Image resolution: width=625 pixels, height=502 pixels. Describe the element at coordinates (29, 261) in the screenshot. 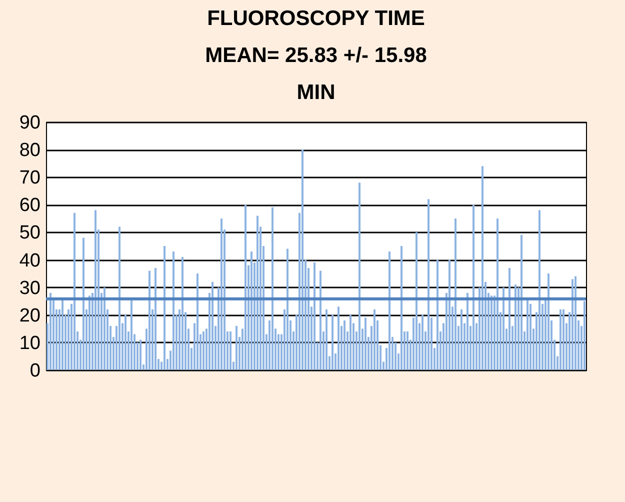

I see `y-tick-label: 40` at that location.